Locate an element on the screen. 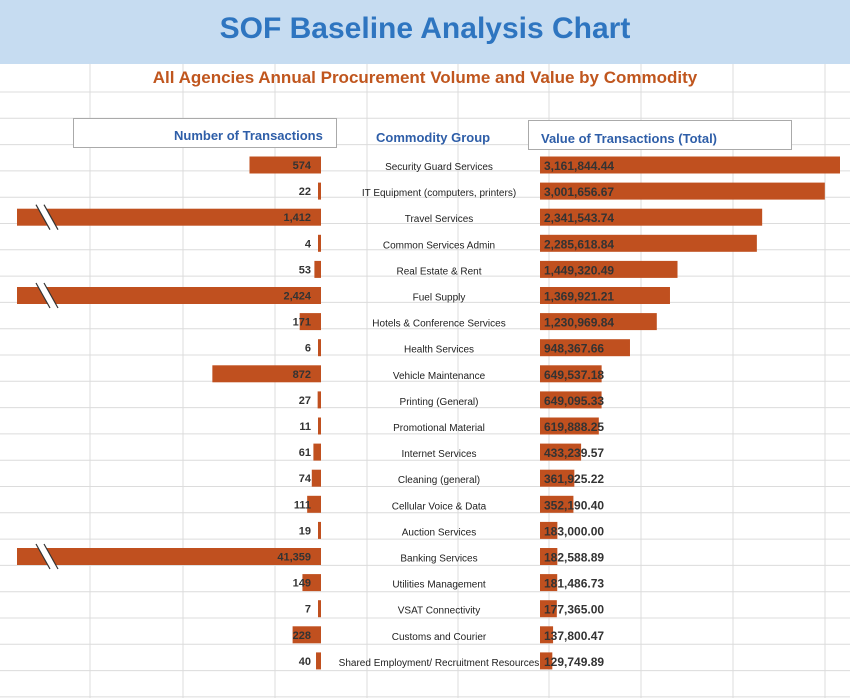 The width and height of the screenshot is (850, 698). transactions-label: 61 is located at coordinates (305, 453).